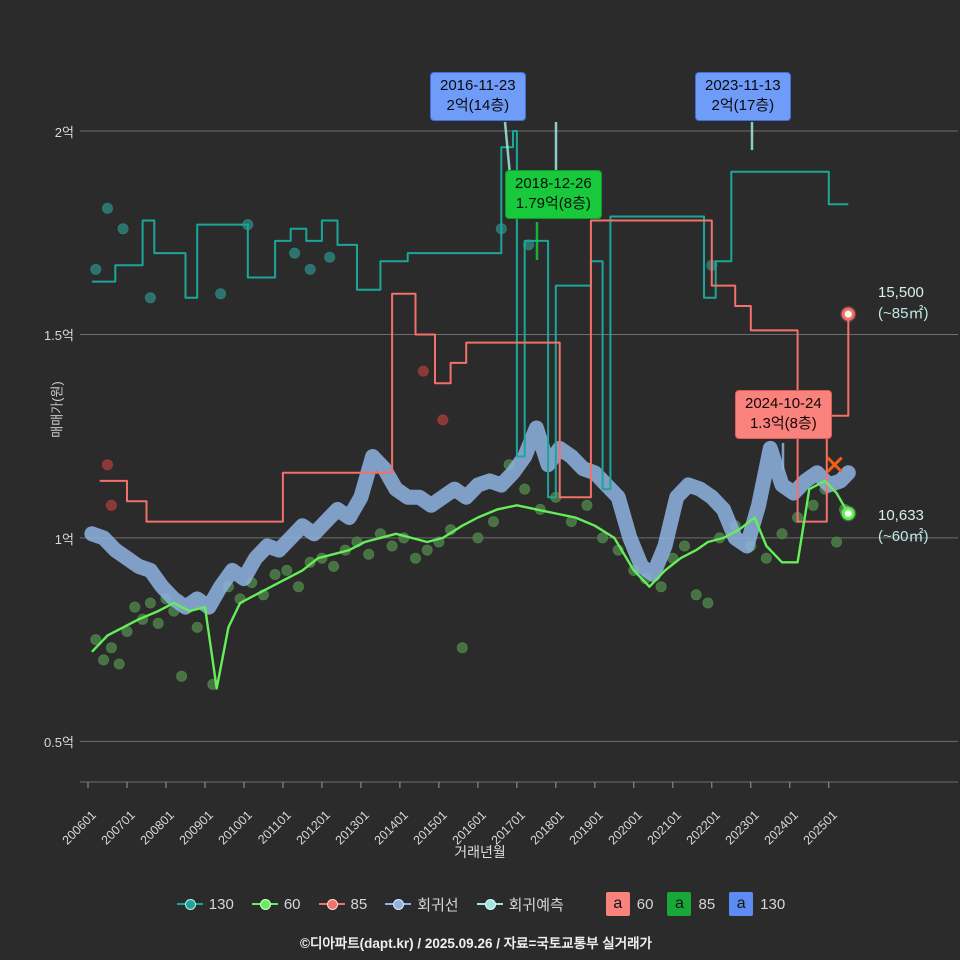  I want to click on annotation-peak-2023: 2023-11-13 2억(17층), so click(743, 96).